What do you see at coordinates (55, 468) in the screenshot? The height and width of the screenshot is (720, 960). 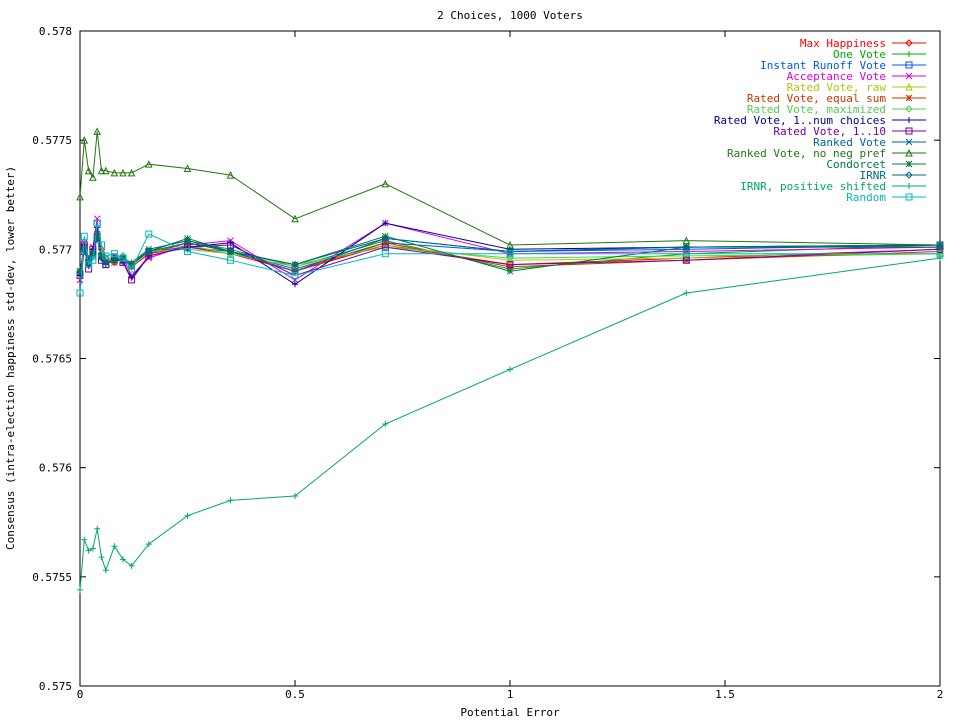 I see `y-tick-label: 0.576` at bounding box center [55, 468].